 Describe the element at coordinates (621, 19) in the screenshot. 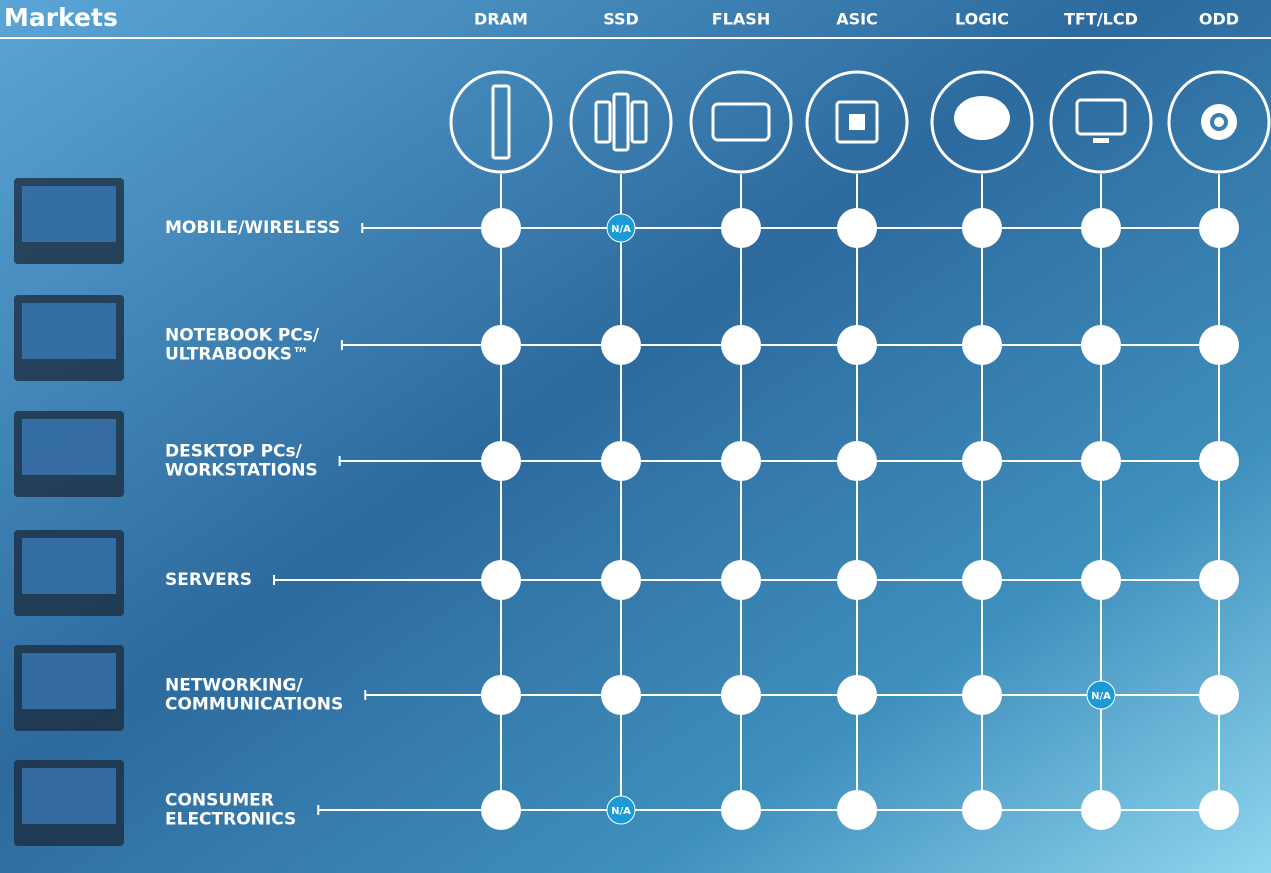

I see `column-header: SSD` at that location.